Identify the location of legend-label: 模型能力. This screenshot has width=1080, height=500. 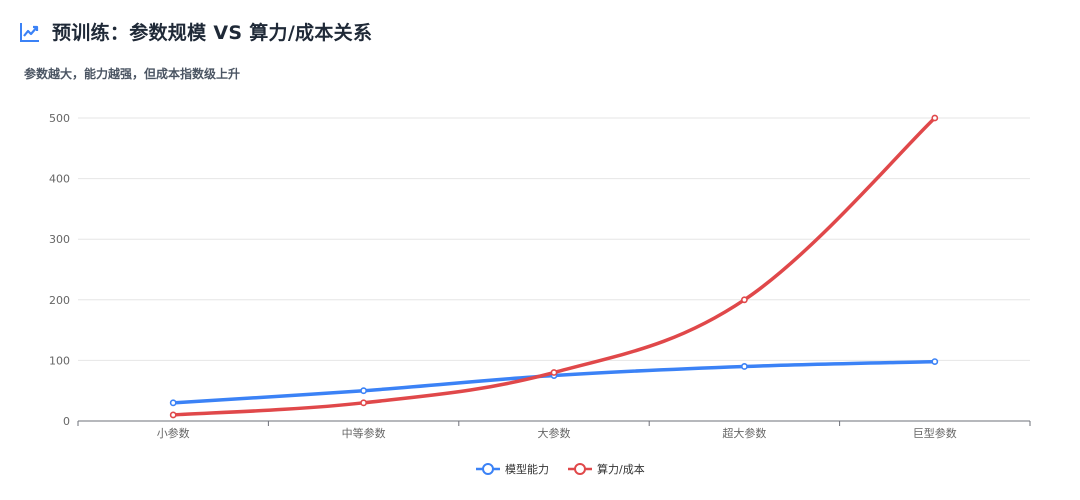
(527, 469).